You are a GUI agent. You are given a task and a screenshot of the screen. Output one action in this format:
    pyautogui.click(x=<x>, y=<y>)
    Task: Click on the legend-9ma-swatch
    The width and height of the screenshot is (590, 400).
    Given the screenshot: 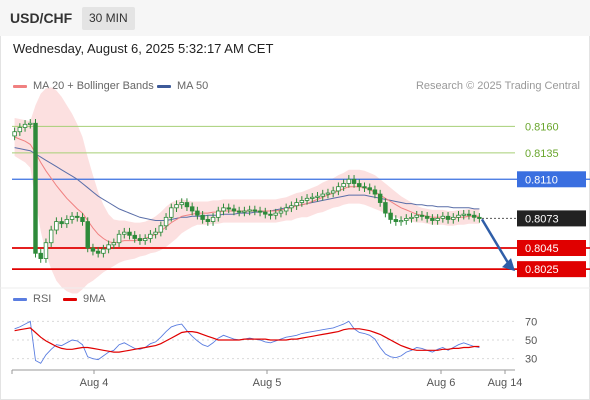 What is the action you would take?
    pyautogui.click(x=70, y=299)
    